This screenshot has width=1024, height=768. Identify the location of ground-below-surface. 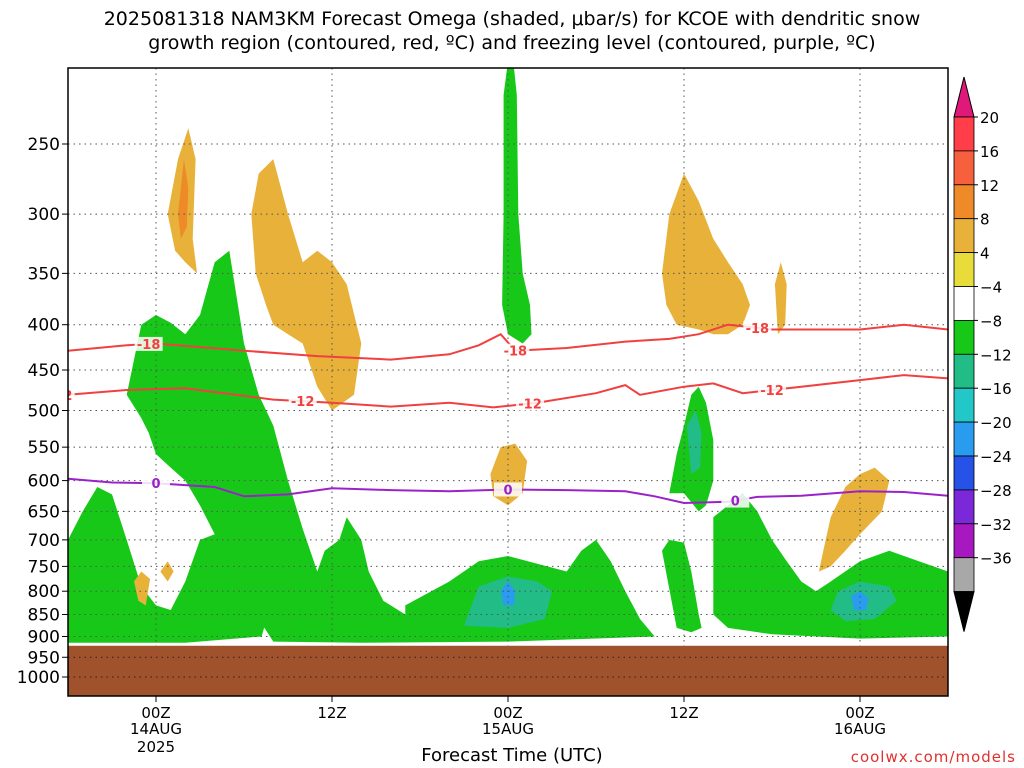
(508, 670).